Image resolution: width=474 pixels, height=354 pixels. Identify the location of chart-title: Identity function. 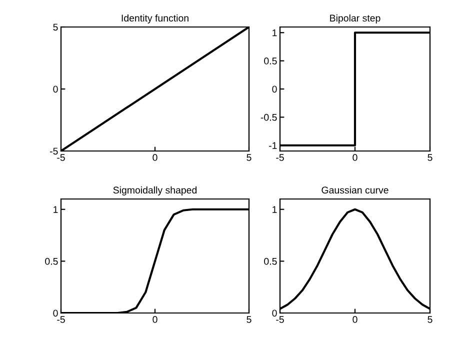
(155, 19).